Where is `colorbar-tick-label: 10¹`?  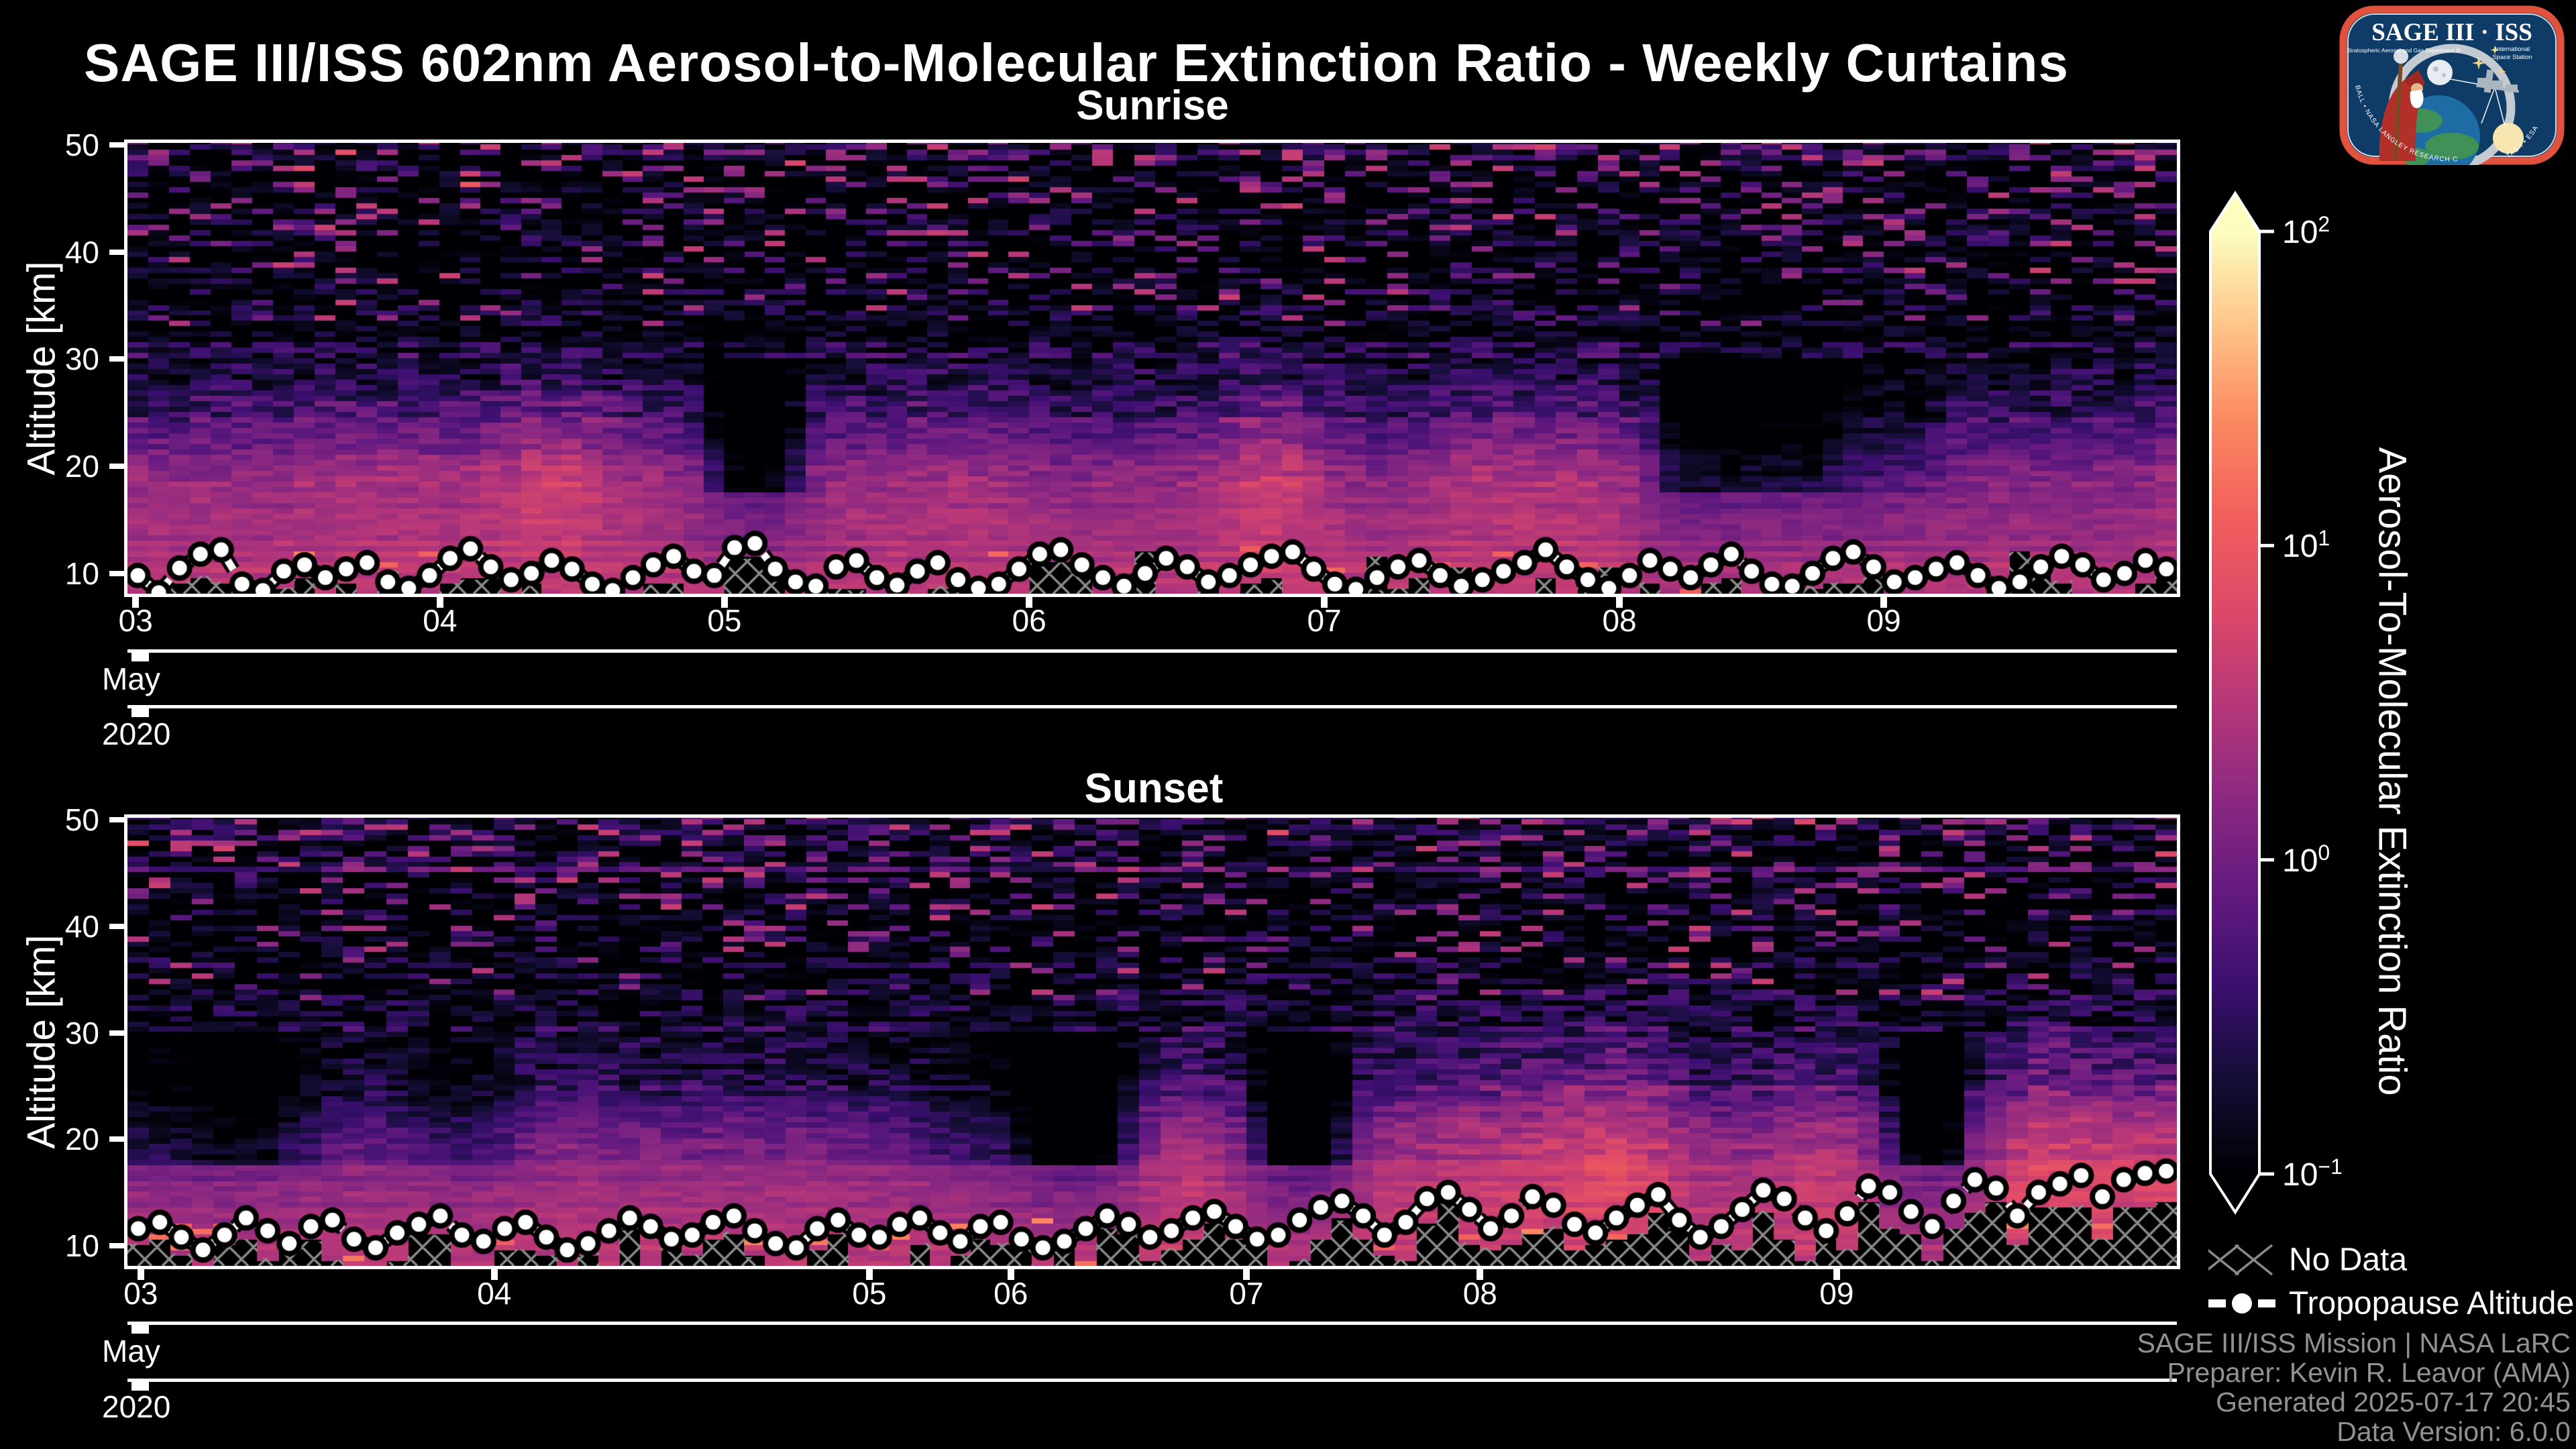 colorbar-tick-label: 10¹ is located at coordinates (2306, 545).